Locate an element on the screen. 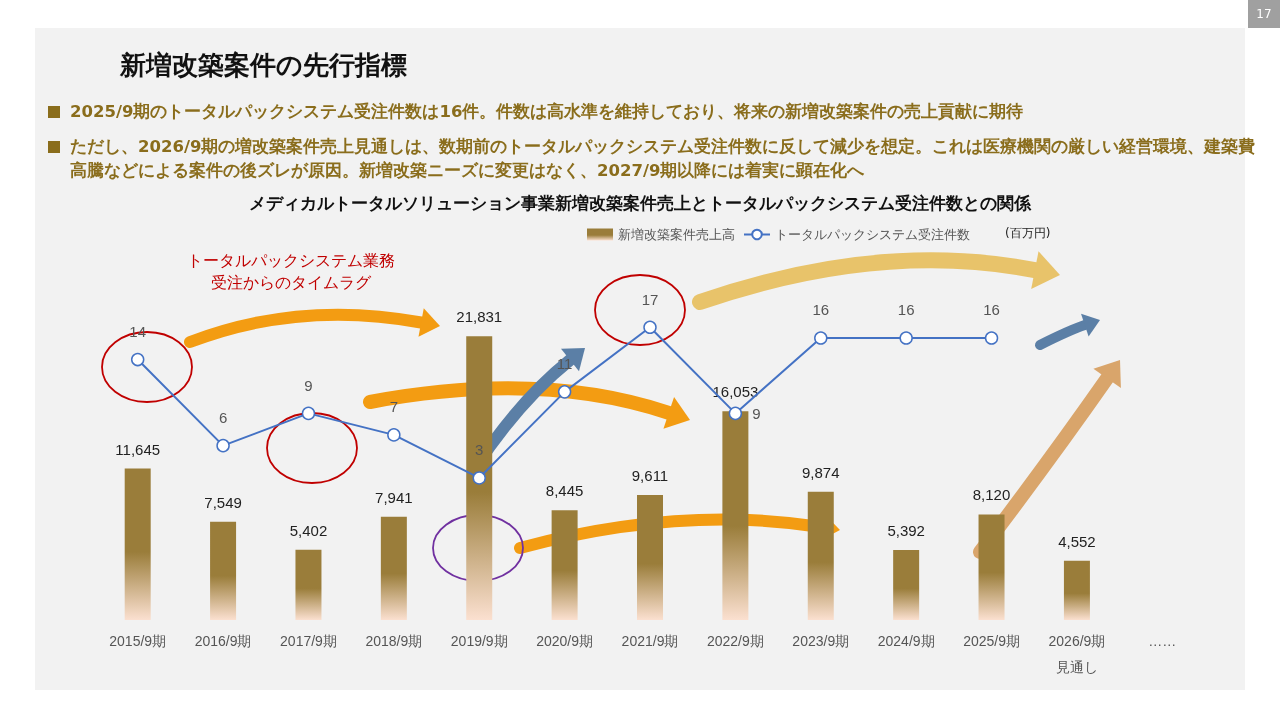 The image size is (1280, 720). data-label: 7,549 is located at coordinates (223, 502).